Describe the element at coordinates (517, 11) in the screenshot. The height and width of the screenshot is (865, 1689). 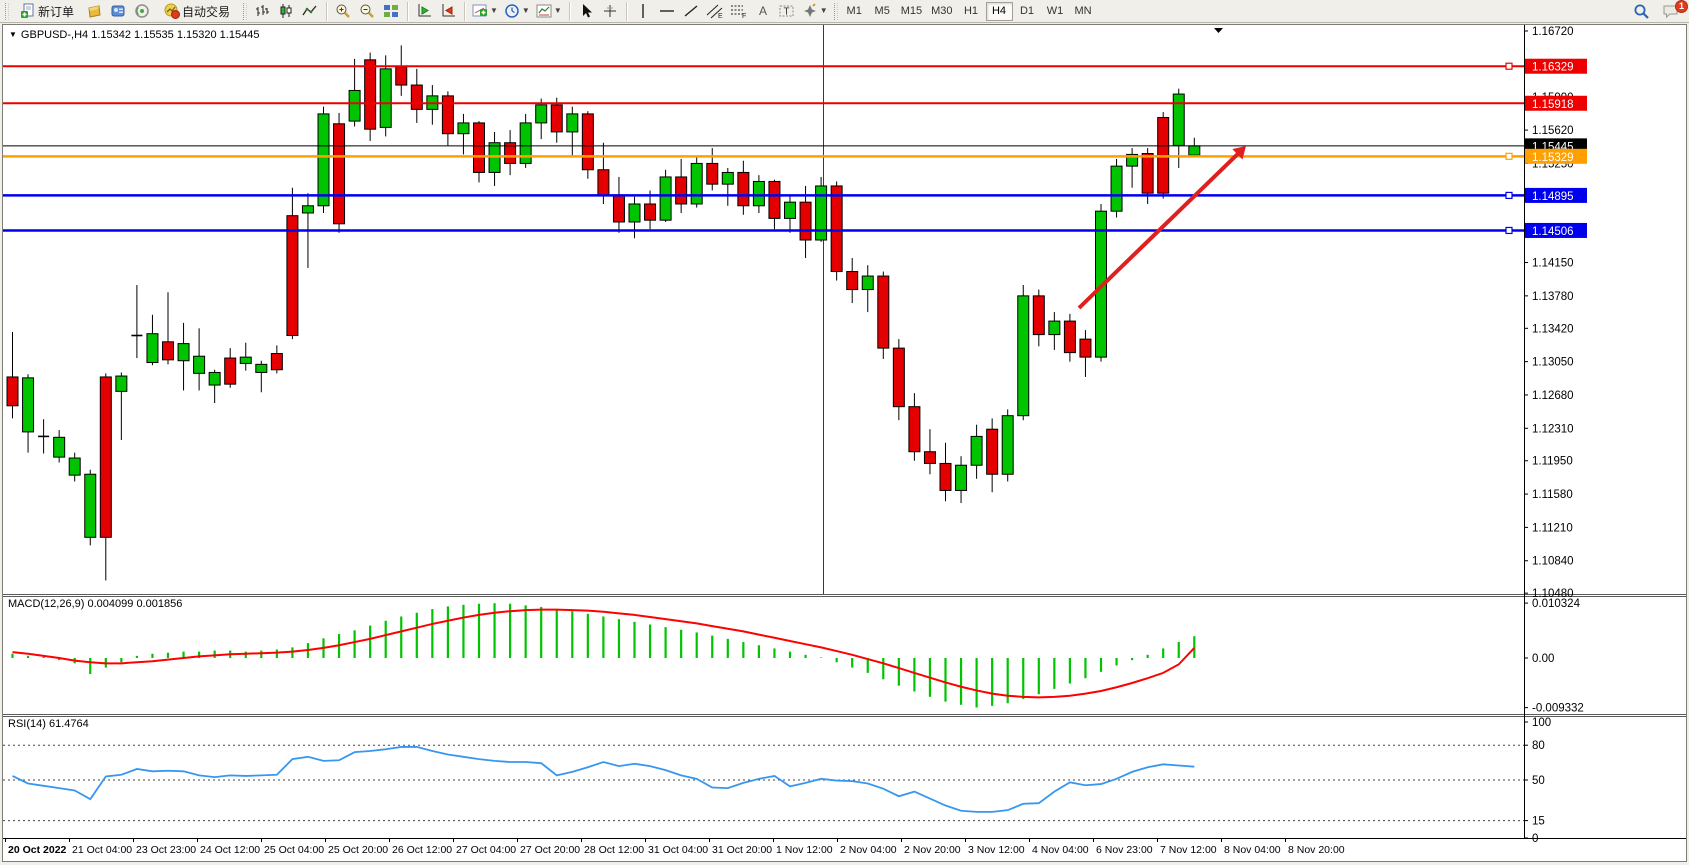
I see `periods-button: ▼` at that location.